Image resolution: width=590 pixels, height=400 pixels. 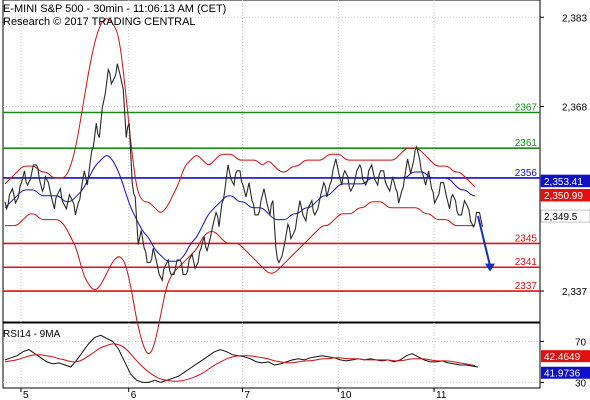 I want to click on level-label-2345: 2345, so click(x=526, y=238).